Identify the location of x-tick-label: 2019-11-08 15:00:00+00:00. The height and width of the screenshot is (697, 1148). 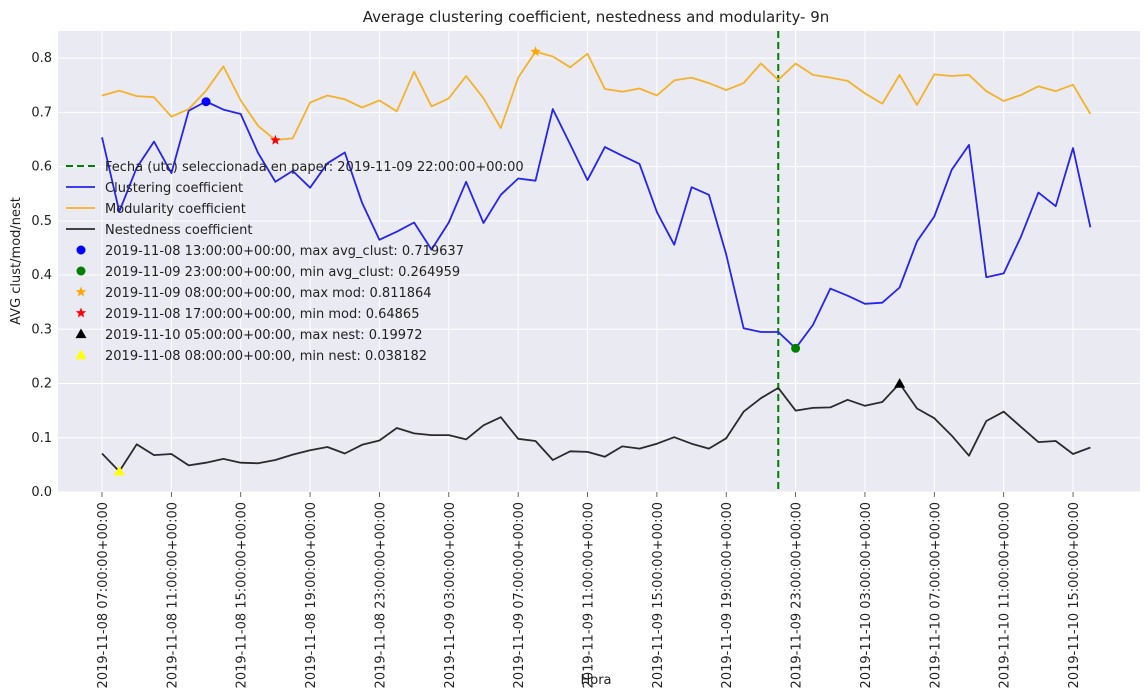
(242, 595).